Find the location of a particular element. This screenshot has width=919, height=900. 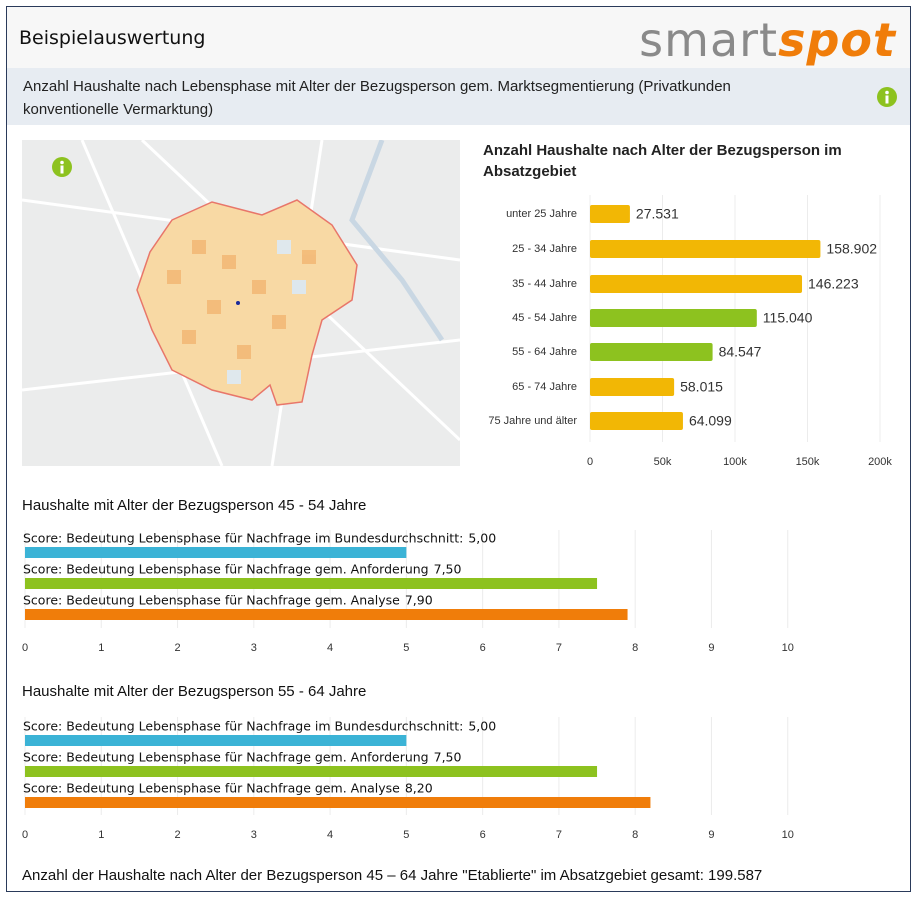

header-title: Beispielauswertung is located at coordinates (112, 38).